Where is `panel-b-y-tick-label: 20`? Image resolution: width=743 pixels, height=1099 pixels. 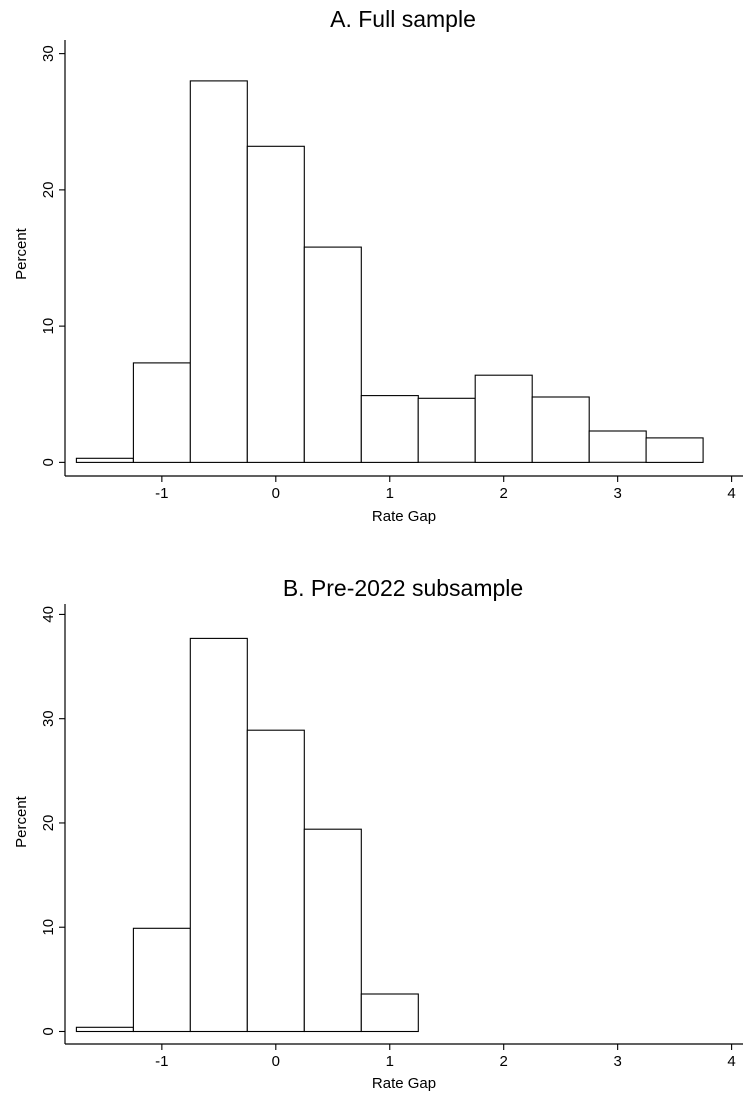
panel-b-y-tick-label: 20 is located at coordinates (48, 823).